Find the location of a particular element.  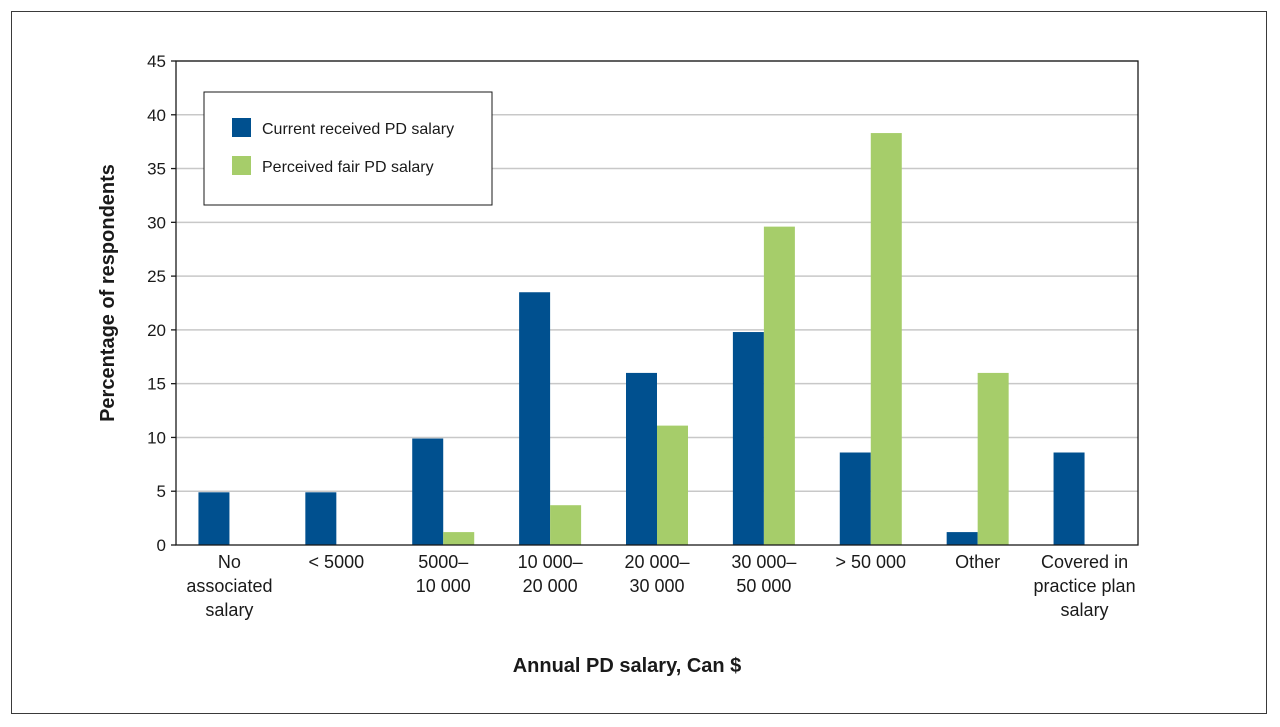

y-tick-label: 30 is located at coordinates (156, 222).